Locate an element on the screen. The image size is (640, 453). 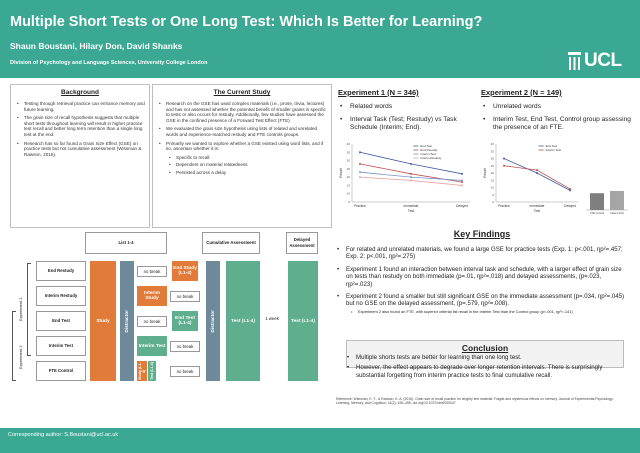
background-title: Background is located at coordinates (80, 92).